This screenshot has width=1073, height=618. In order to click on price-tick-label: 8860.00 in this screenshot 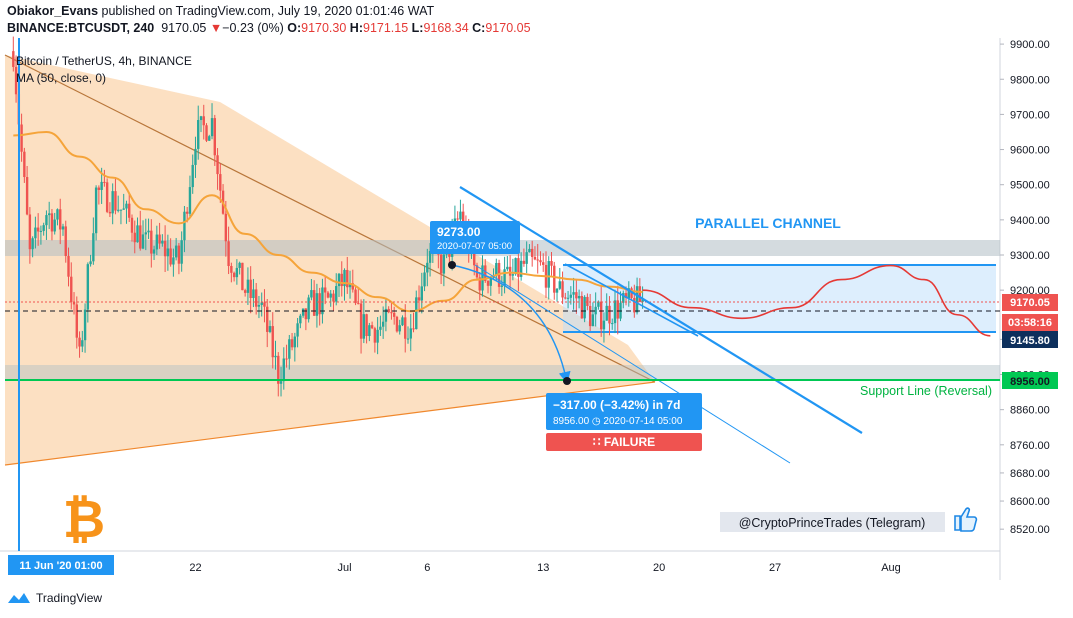, I will do `click(1030, 411)`.